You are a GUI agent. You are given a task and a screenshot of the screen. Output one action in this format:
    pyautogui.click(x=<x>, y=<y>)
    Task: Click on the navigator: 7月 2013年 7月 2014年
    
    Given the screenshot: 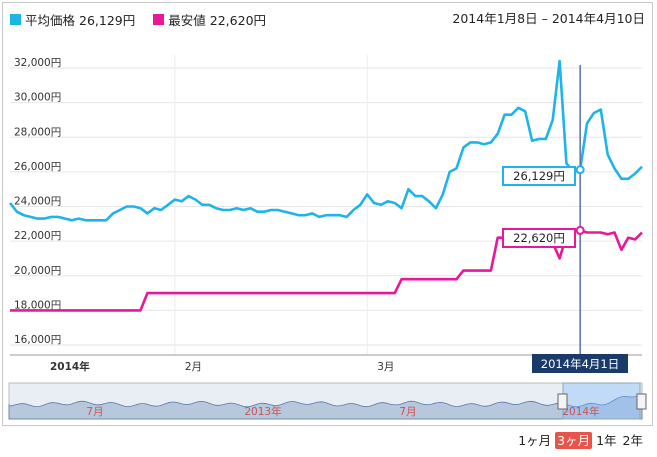 What is the action you would take?
    pyautogui.click(x=327, y=401)
    